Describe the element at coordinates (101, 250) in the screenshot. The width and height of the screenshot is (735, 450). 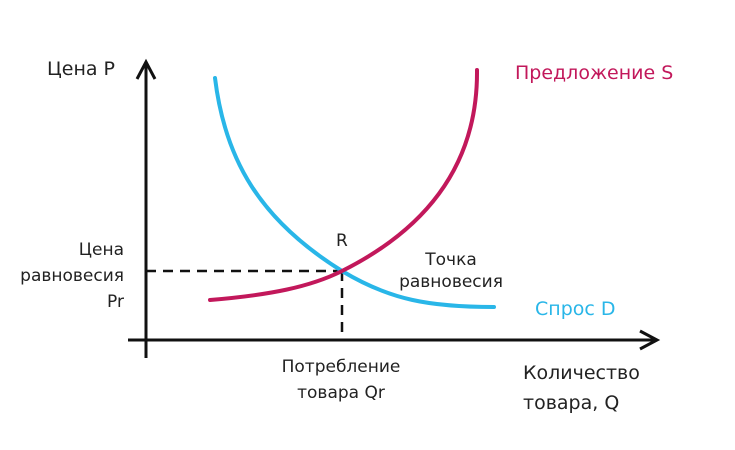
I see `equilibrium-price-line1: Цена` at that location.